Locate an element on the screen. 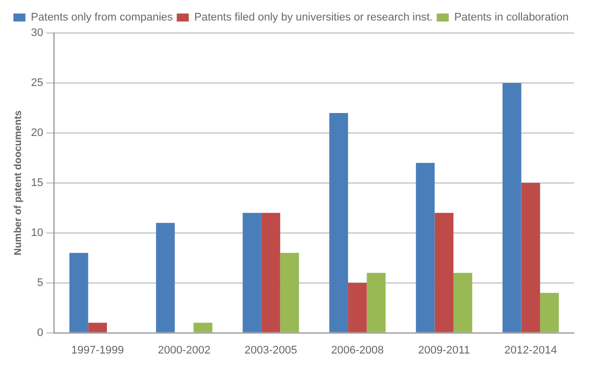 This screenshot has height=368, width=592. x-tick-label: 1997-1999 is located at coordinates (97, 350).